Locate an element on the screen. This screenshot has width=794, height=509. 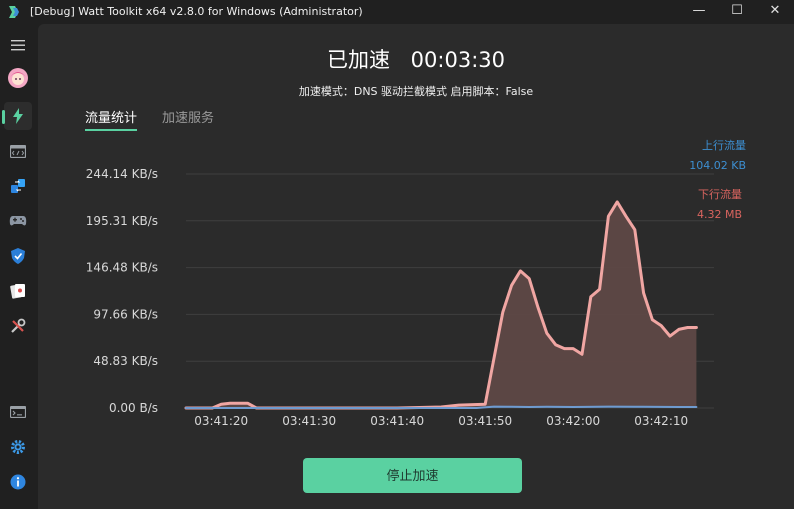
status-label: 已加速 is located at coordinates (358, 60).